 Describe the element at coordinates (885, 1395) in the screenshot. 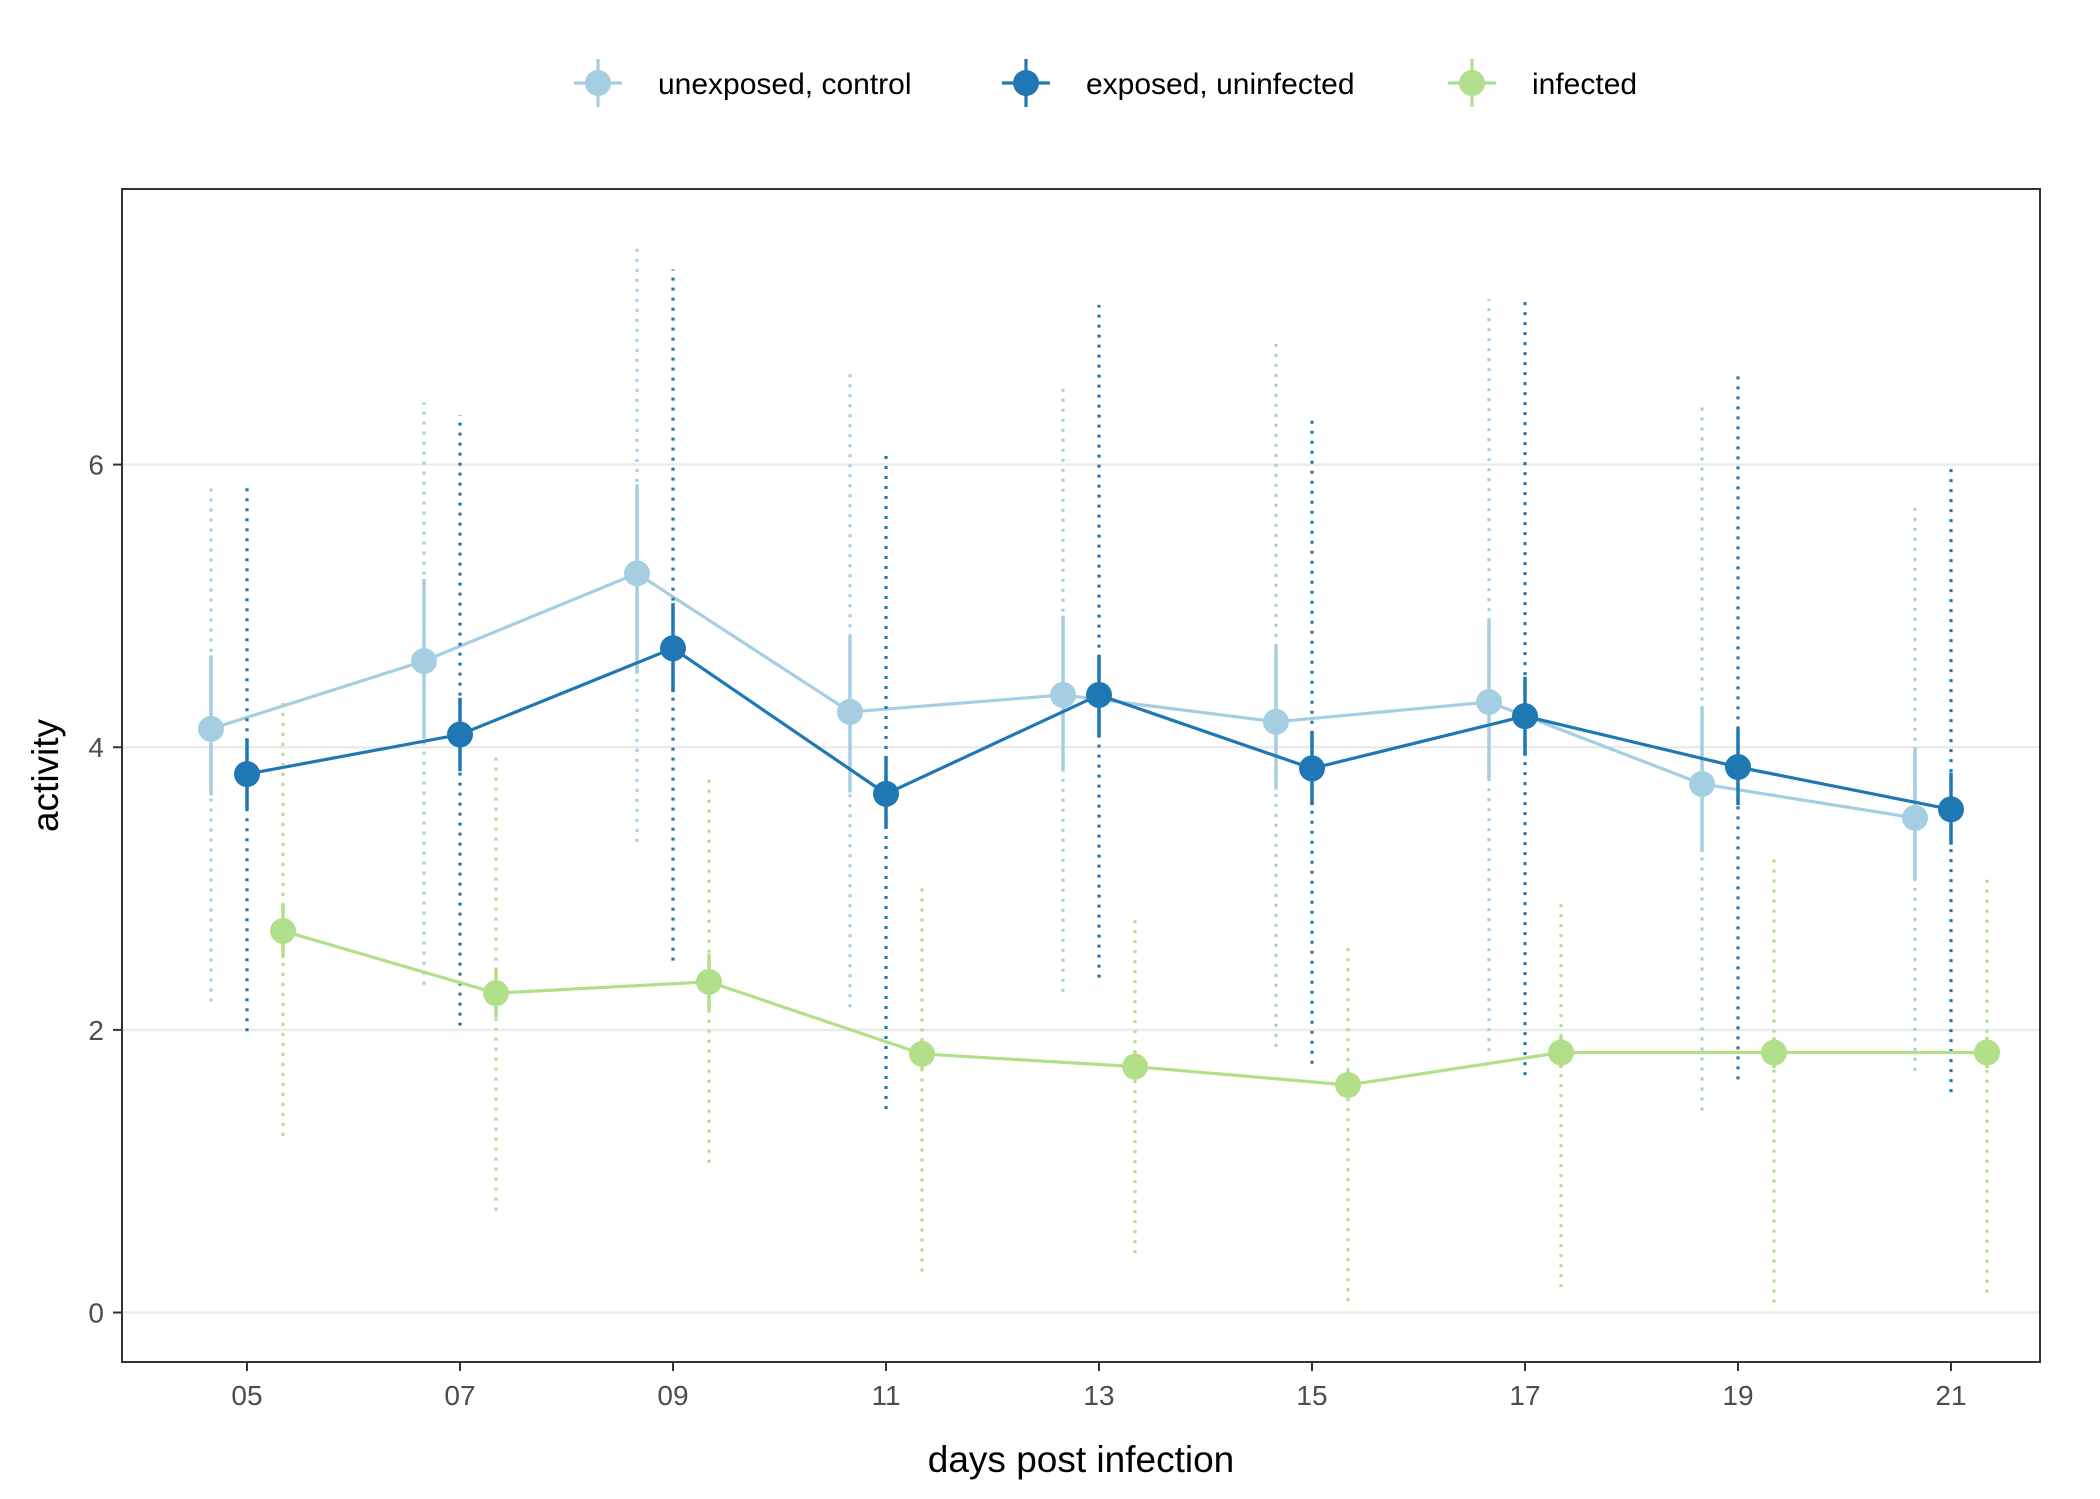

I see `x-tick-label: 11` at that location.